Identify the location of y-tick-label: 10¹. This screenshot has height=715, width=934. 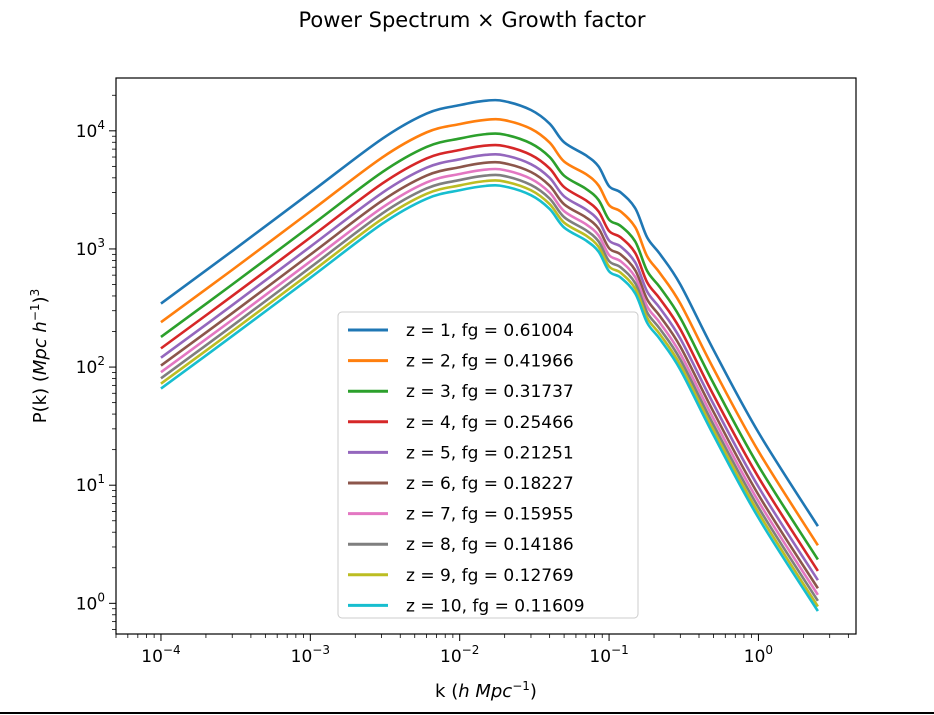
(90, 484).